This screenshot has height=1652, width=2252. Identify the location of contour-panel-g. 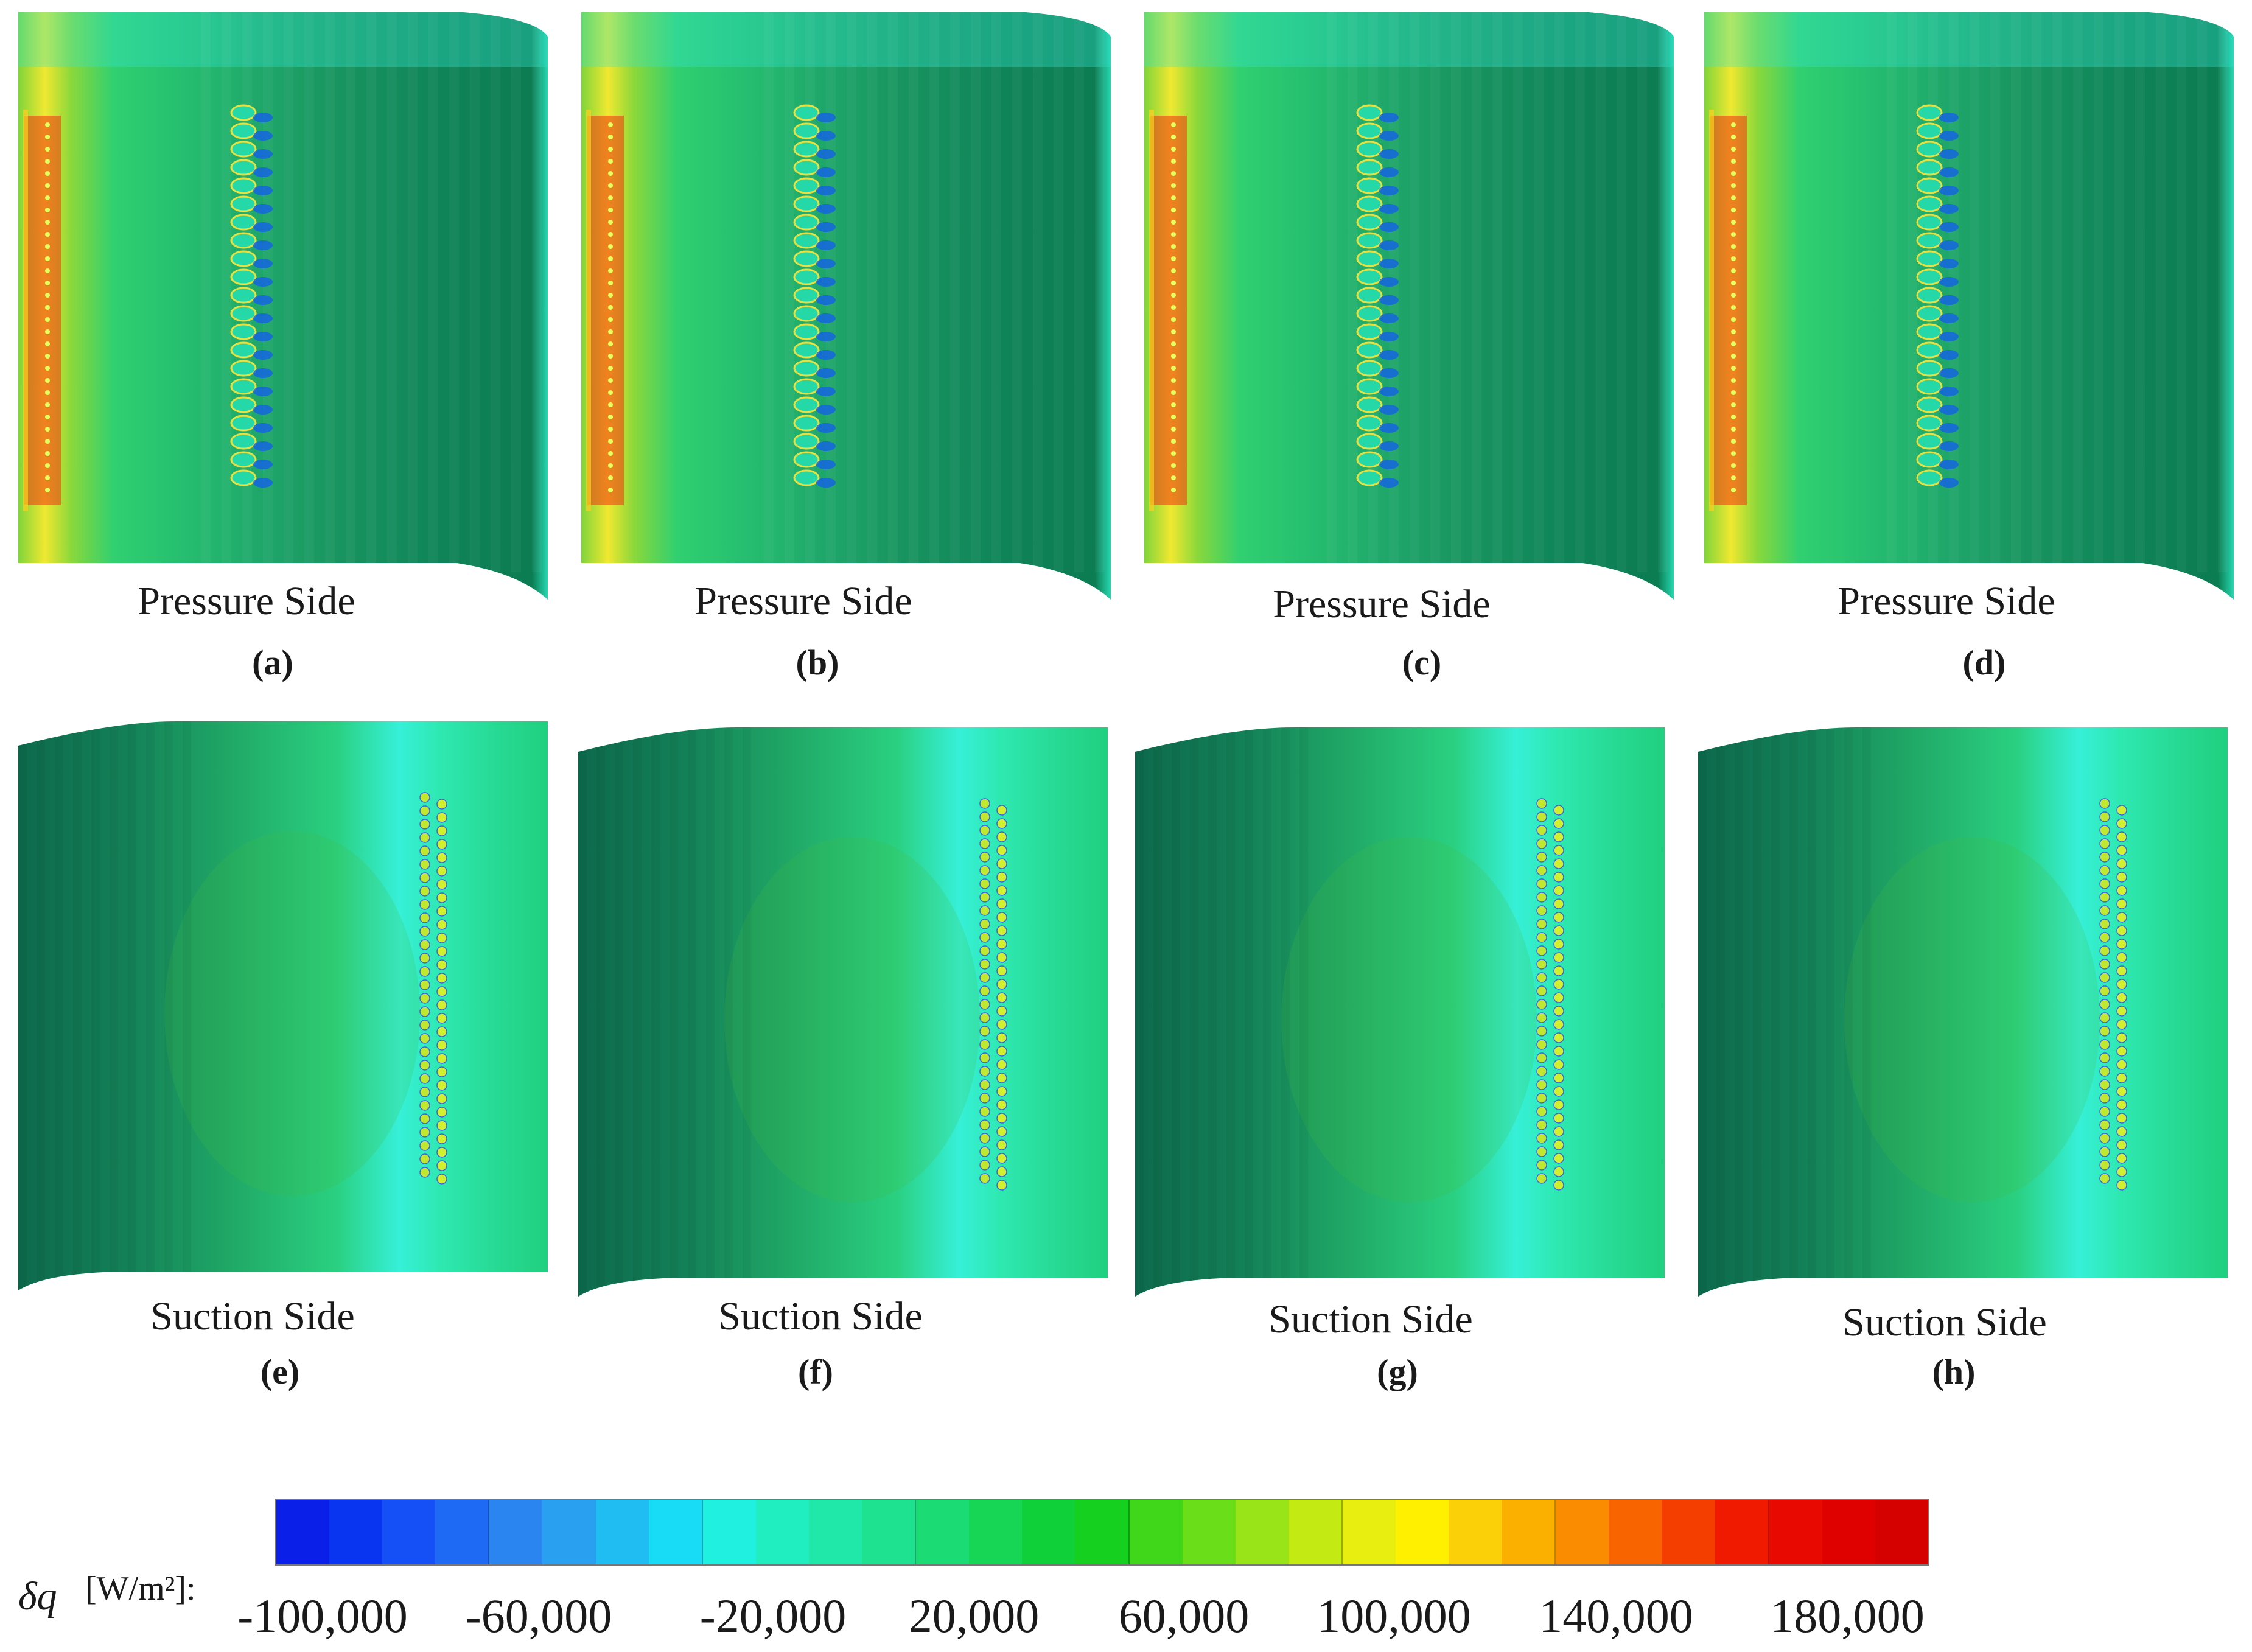
(1400, 1012).